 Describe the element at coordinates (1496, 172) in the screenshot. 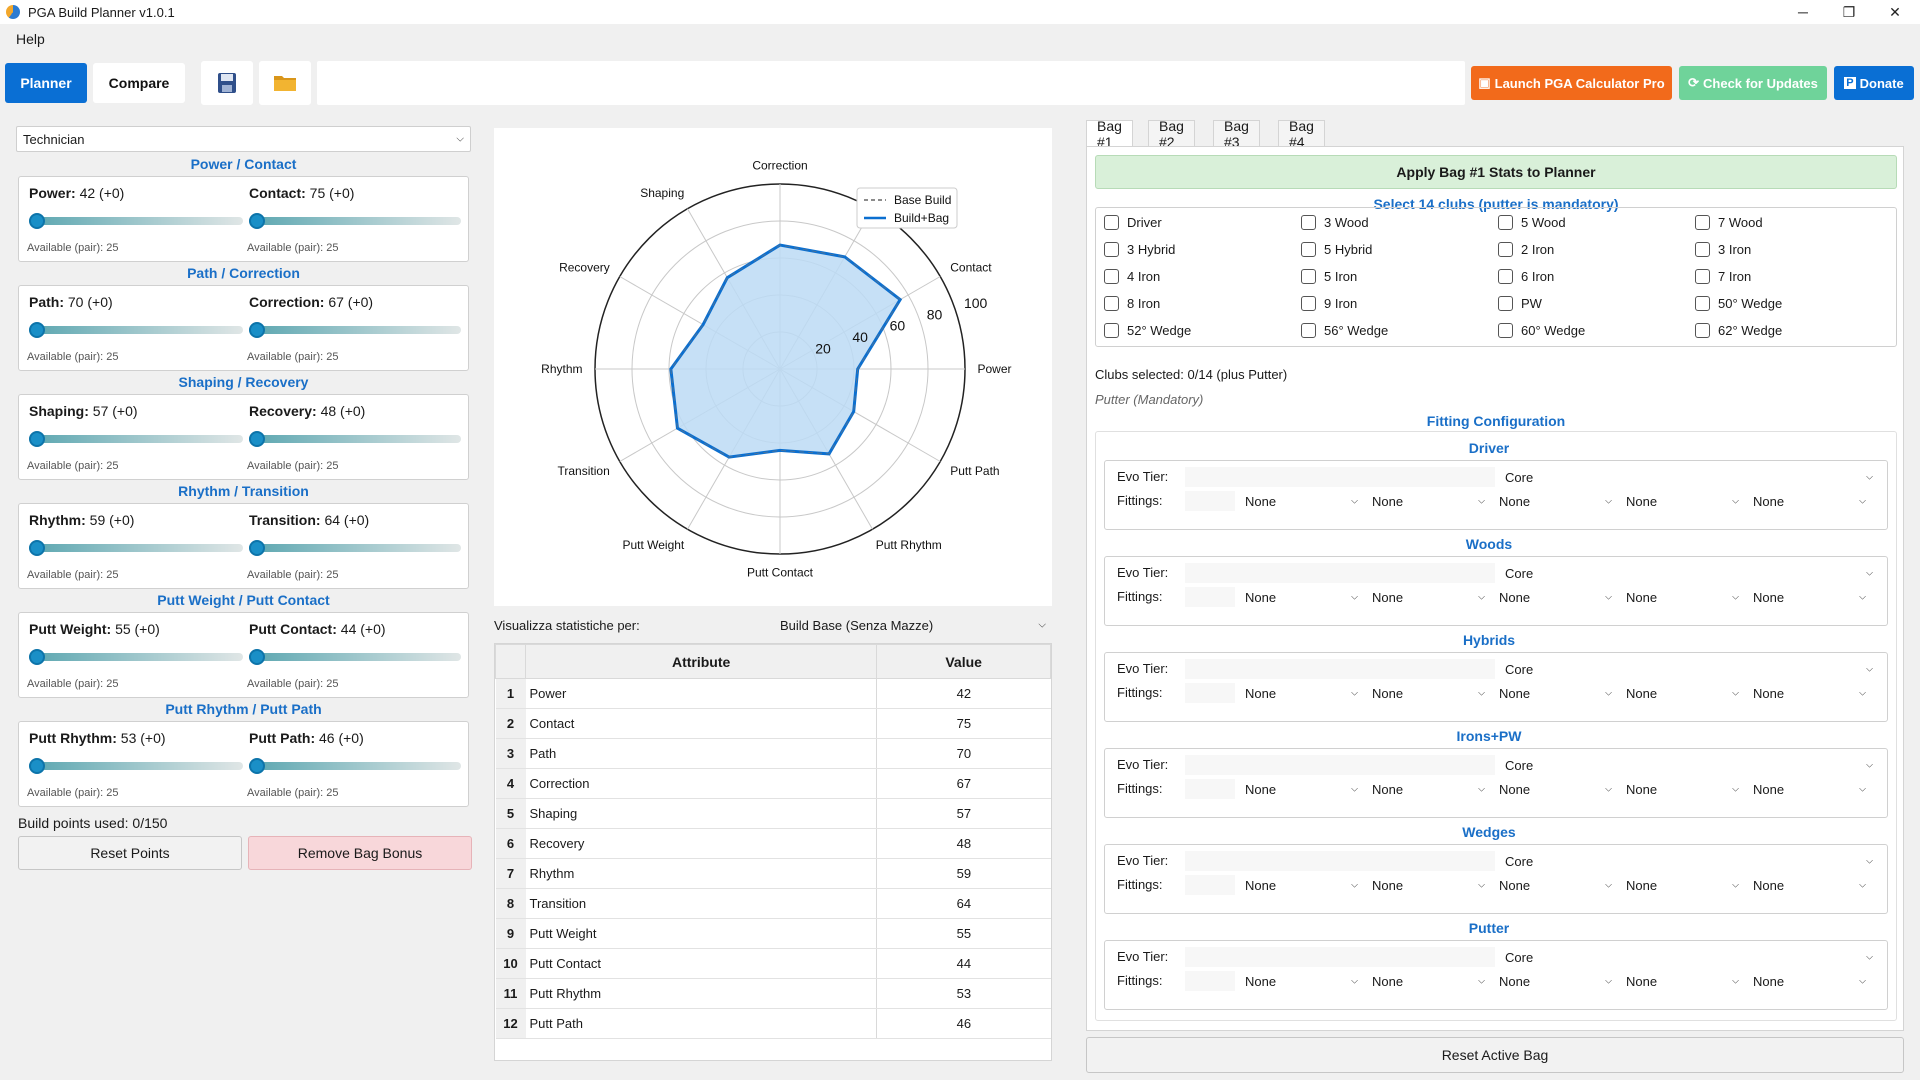

I see `apply-bag-button: Apply Bag #1 Stats to Planner` at that location.